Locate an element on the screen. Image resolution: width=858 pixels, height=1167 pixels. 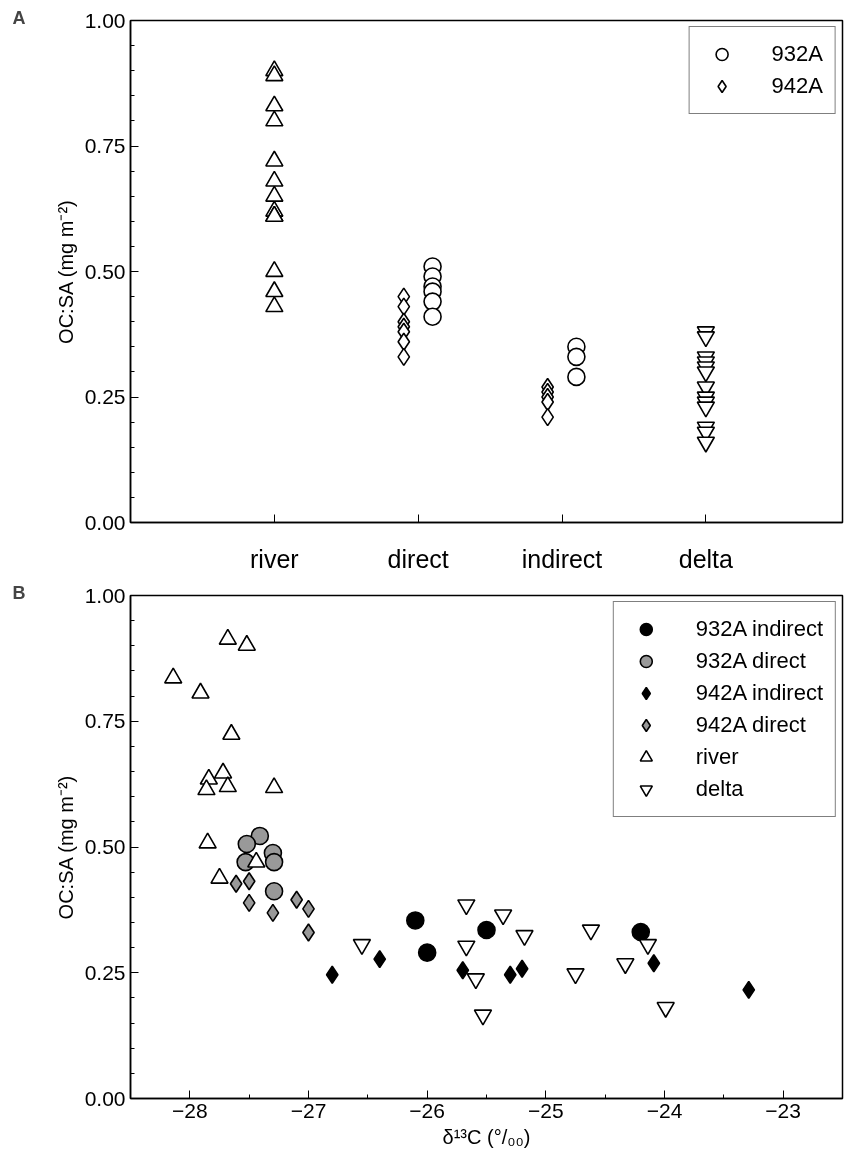
x-tick-label: −27 is located at coordinates (308, 1110).